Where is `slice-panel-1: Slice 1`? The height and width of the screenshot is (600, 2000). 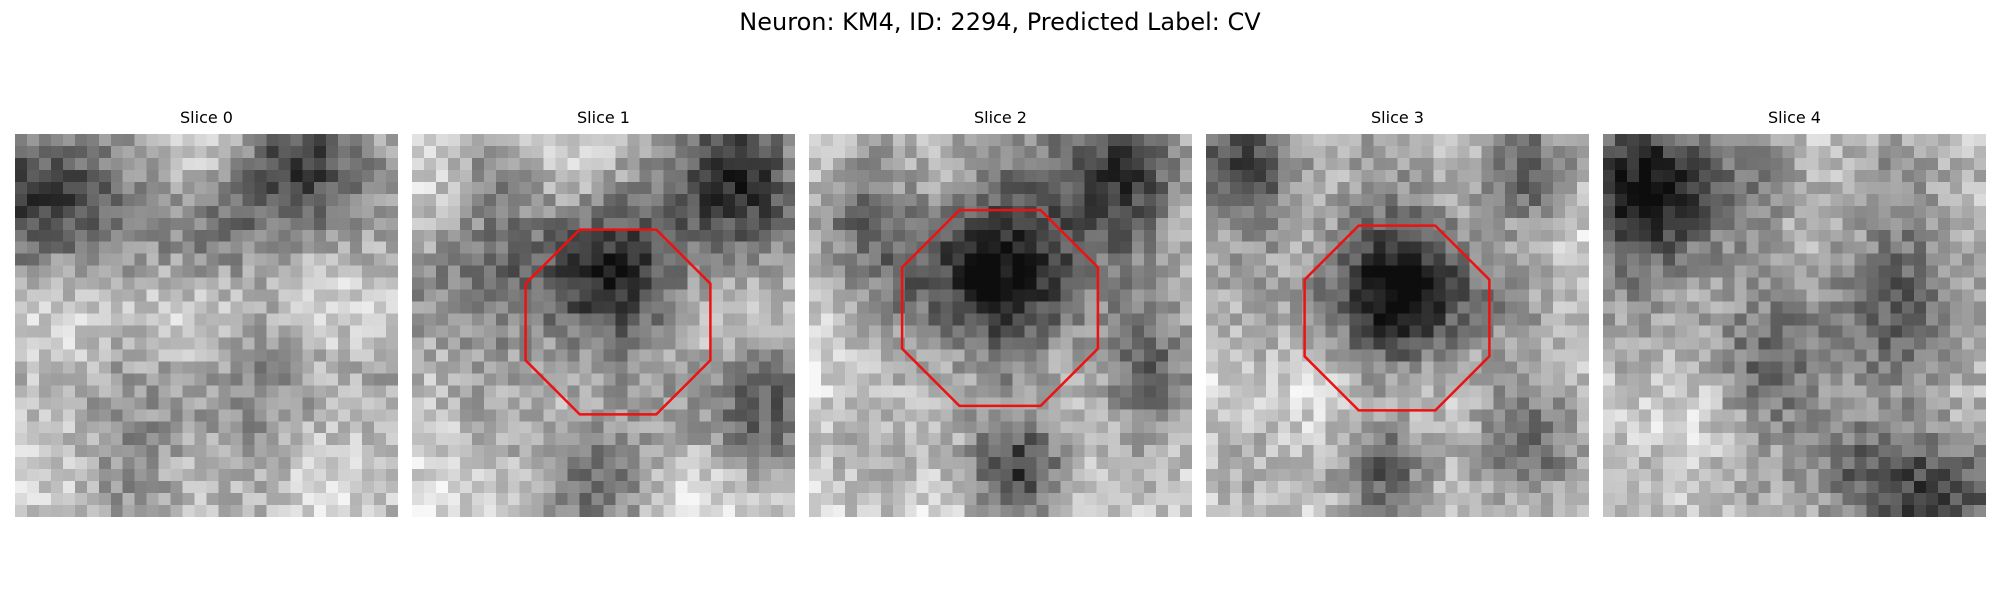 slice-panel-1: Slice 1 is located at coordinates (603, 312).